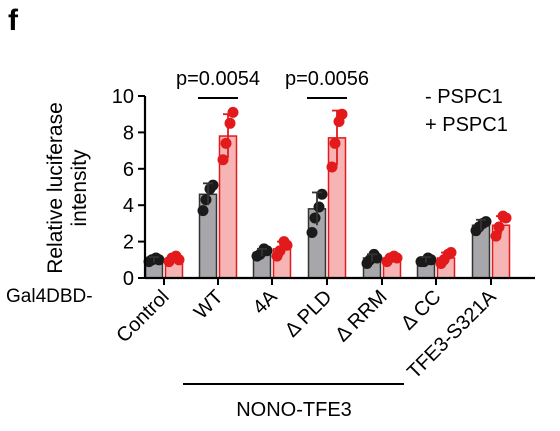 The image size is (560, 431). What do you see at coordinates (464, 97) in the screenshot?
I see `legend-entry-minus-pspc1: - PSPC1` at bounding box center [464, 97].